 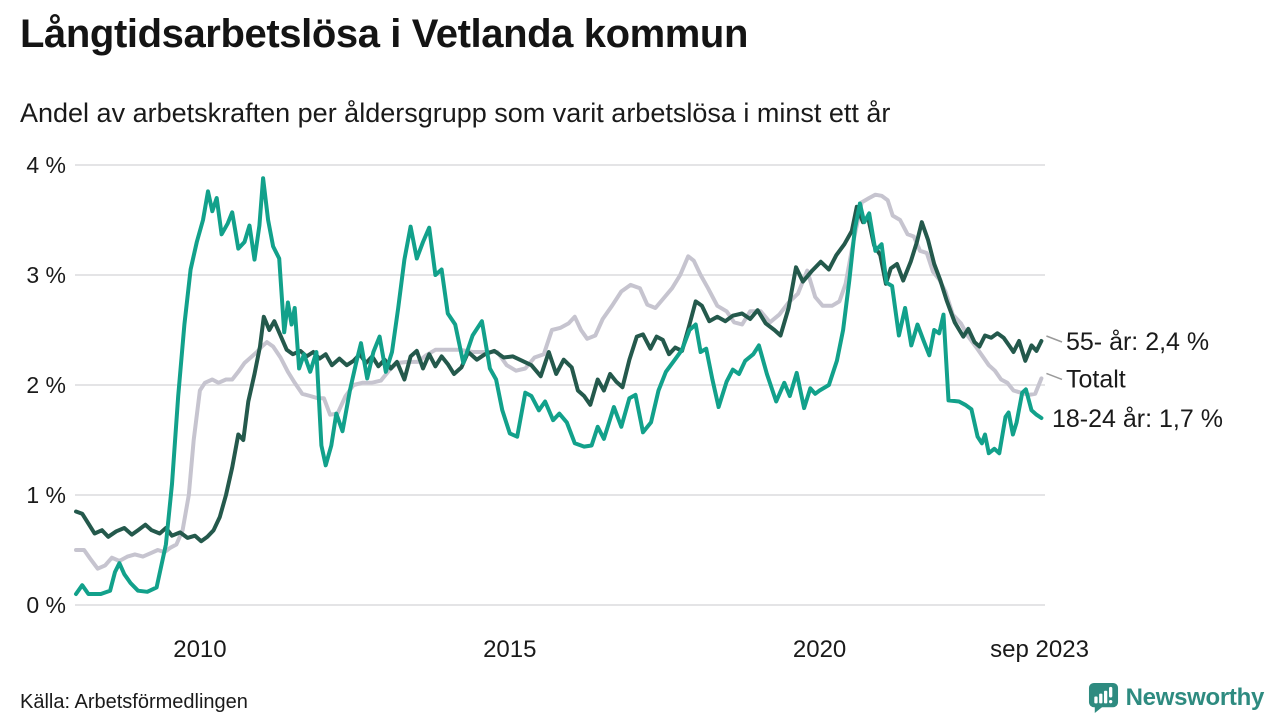 What do you see at coordinates (1039, 649) in the screenshot?
I see `x-axis-tick-label: sep 2023` at bounding box center [1039, 649].